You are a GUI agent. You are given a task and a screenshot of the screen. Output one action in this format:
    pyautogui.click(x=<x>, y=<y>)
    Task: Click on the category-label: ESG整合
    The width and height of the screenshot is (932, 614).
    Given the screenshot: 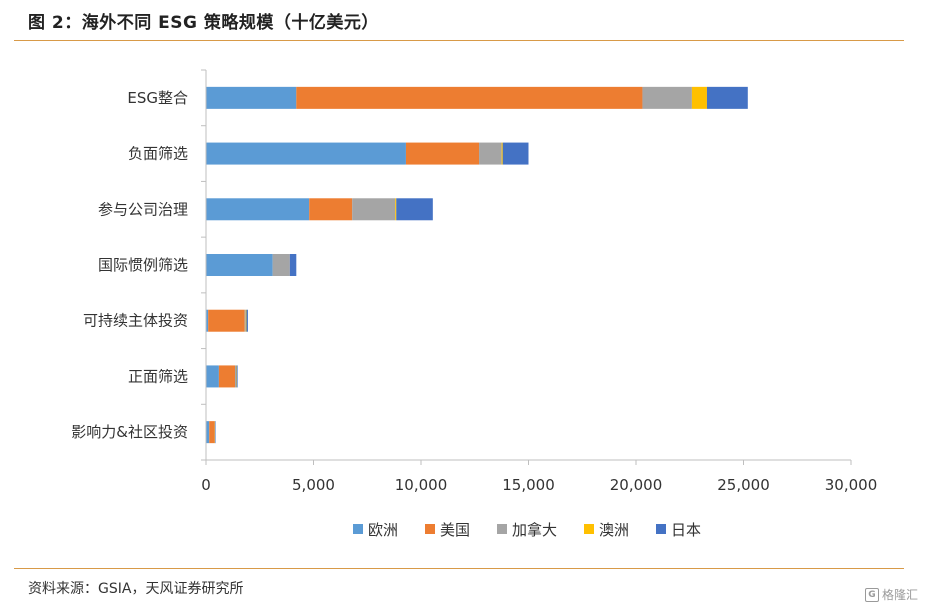 What is the action you would take?
    pyautogui.click(x=157, y=98)
    